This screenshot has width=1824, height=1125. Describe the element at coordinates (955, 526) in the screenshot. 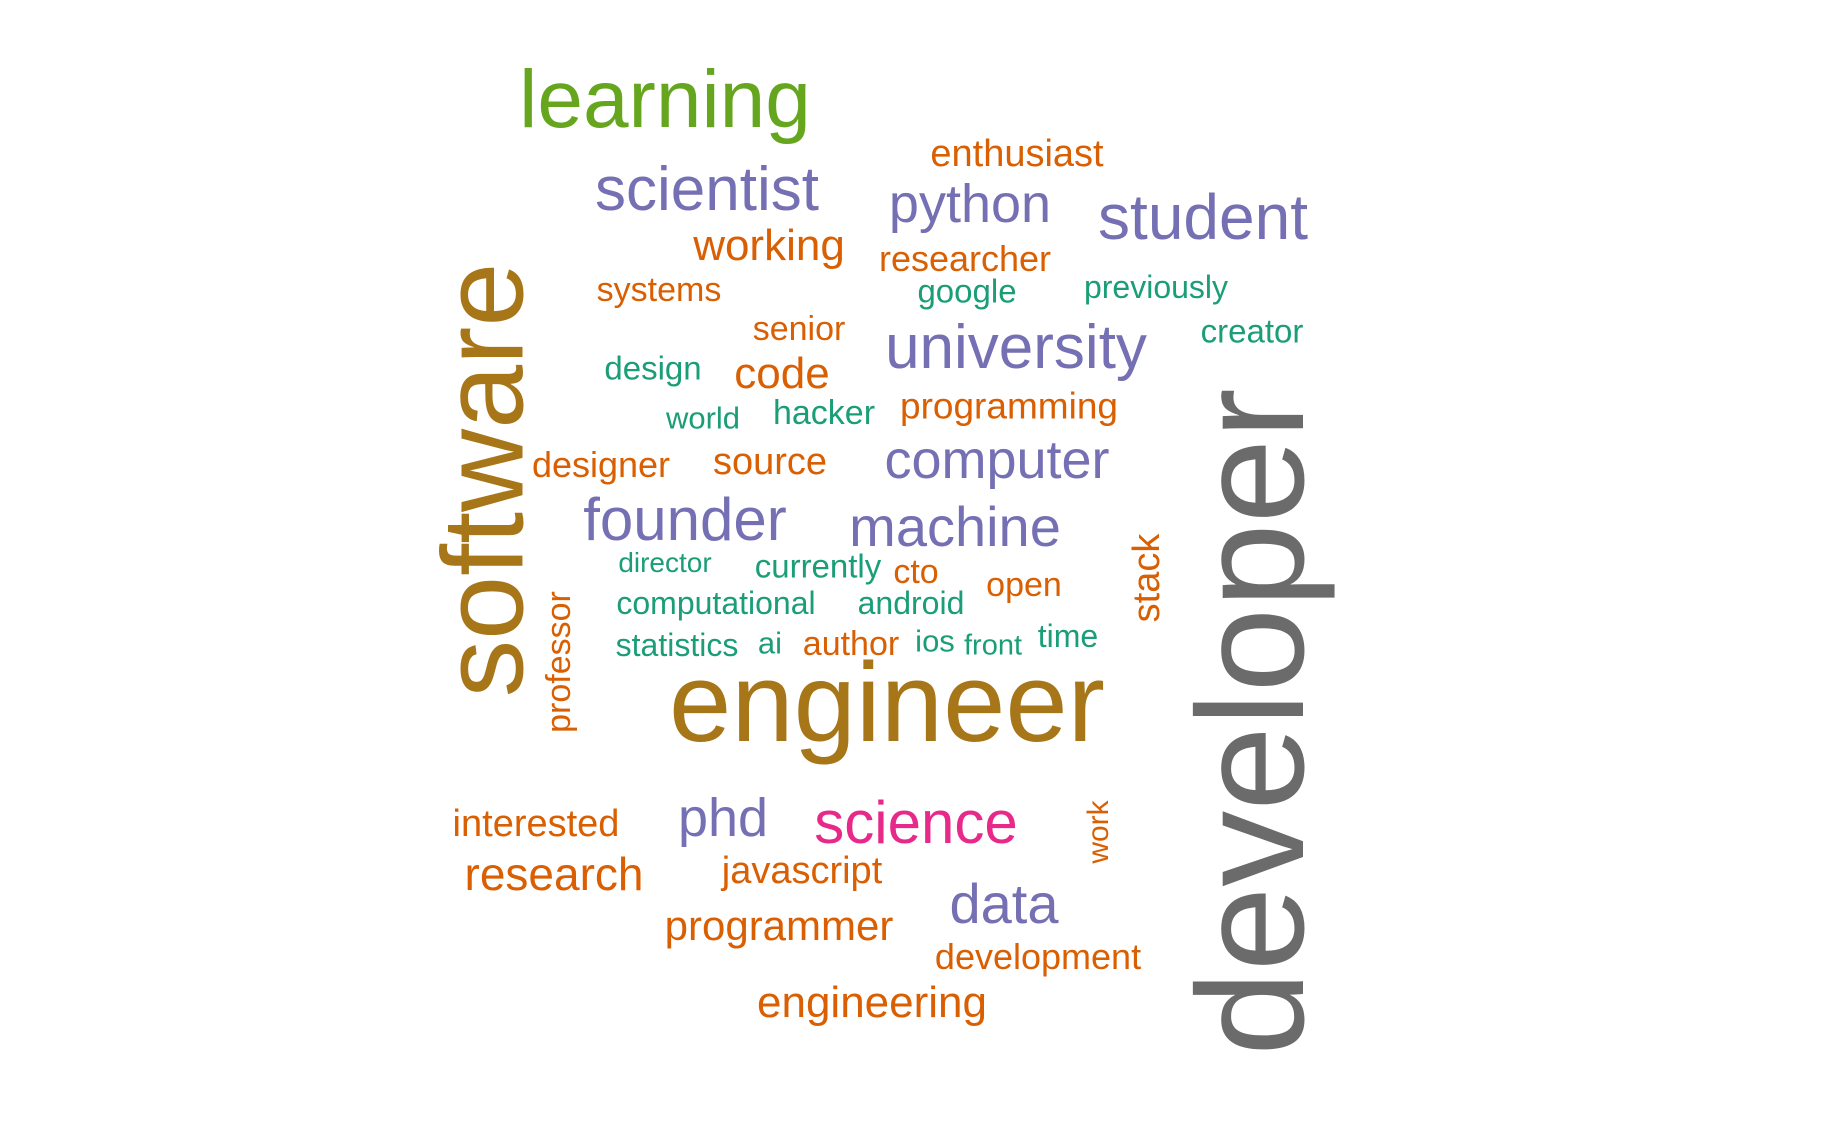

I see `word-machine: machine` at that location.